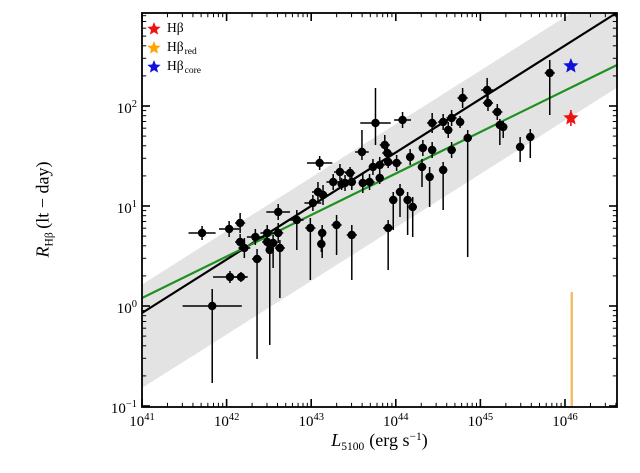  Describe the element at coordinates (424, 440) in the screenshot. I see `x-axis-unit-close: )` at that location.